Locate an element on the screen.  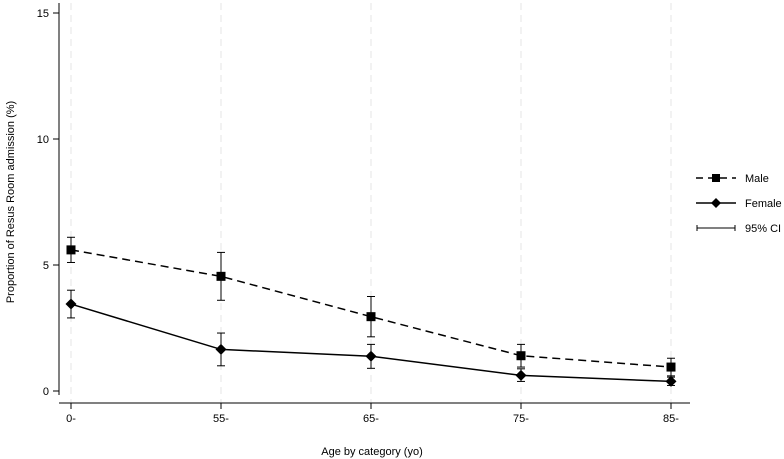
legend: Male Female 95% CI is located at coordinates (739, 204).